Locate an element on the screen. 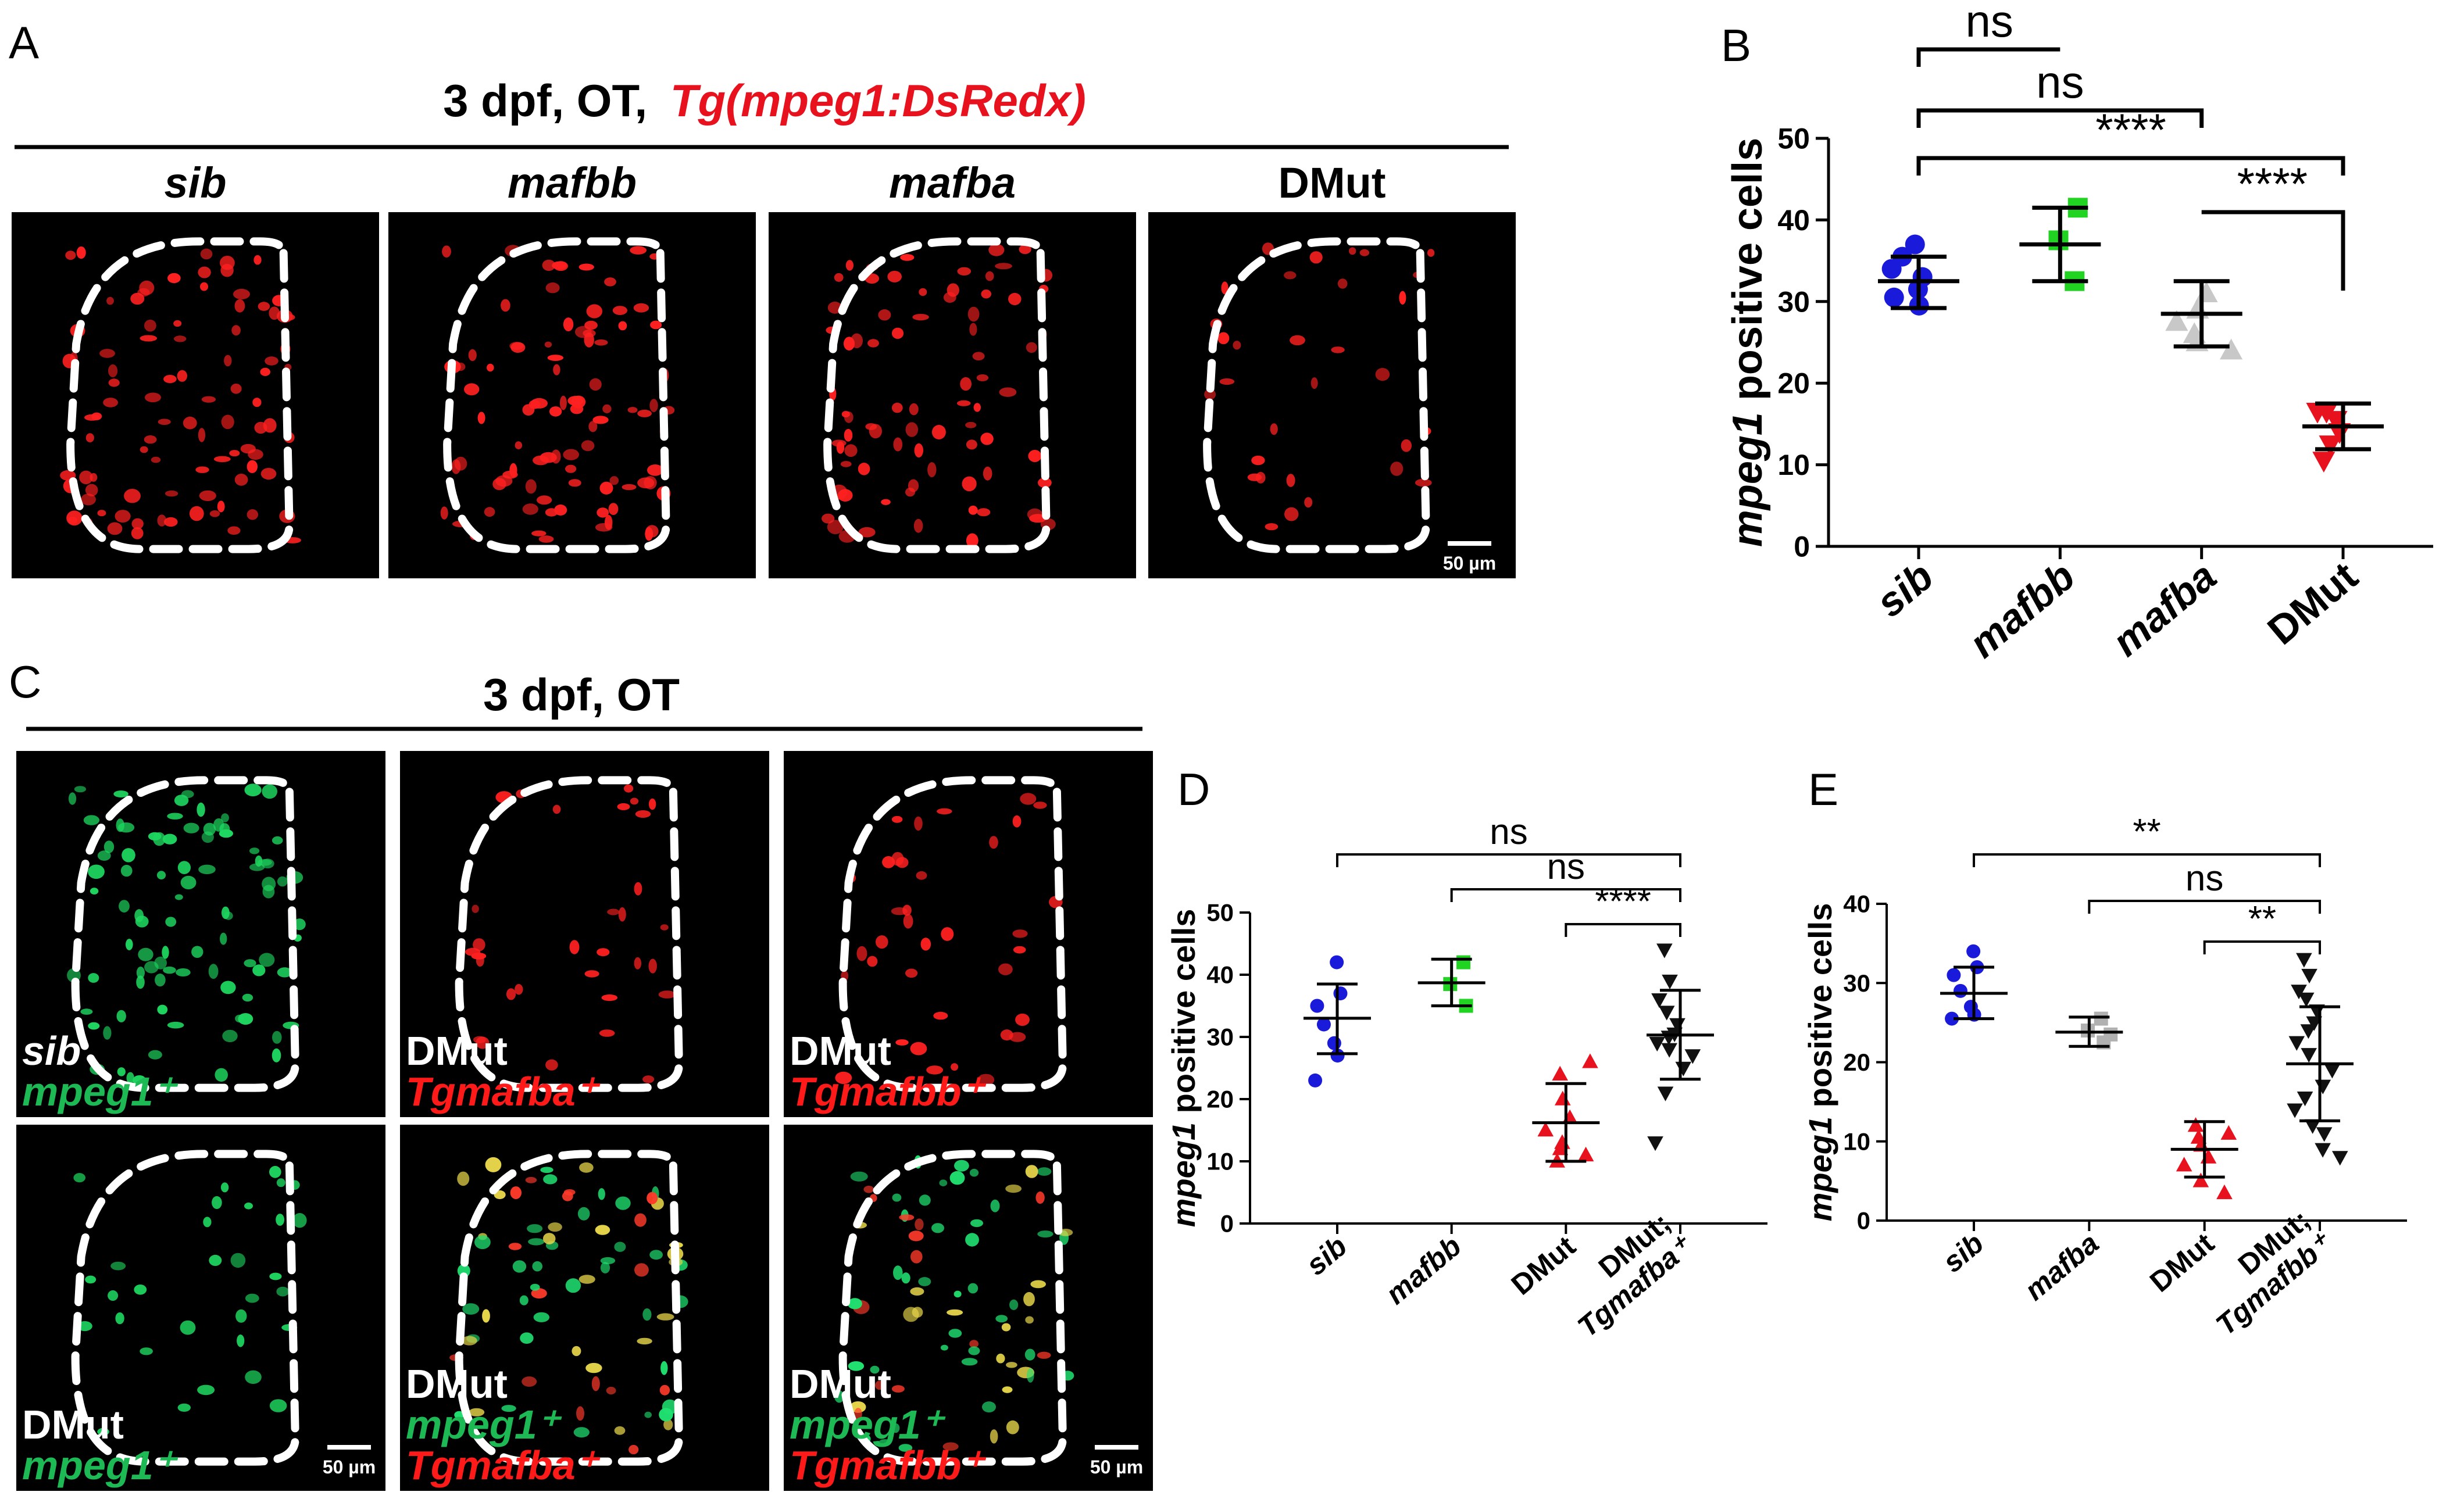  panel-a-scale-bar: 50 µm is located at coordinates (1469, 557).